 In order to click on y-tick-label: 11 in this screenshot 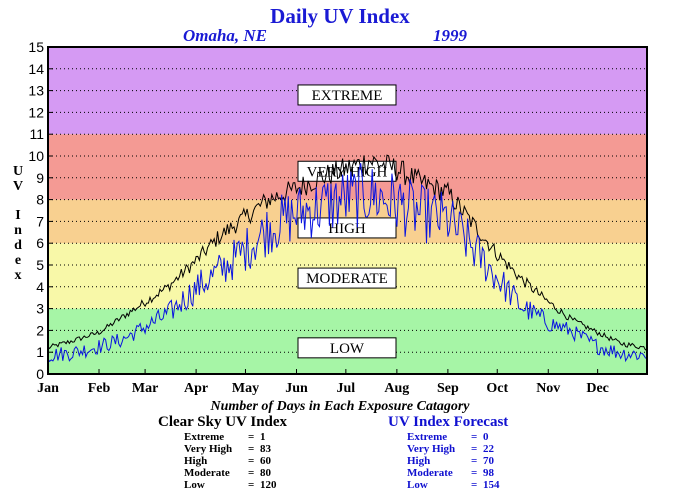, I will do `click(36, 134)`.